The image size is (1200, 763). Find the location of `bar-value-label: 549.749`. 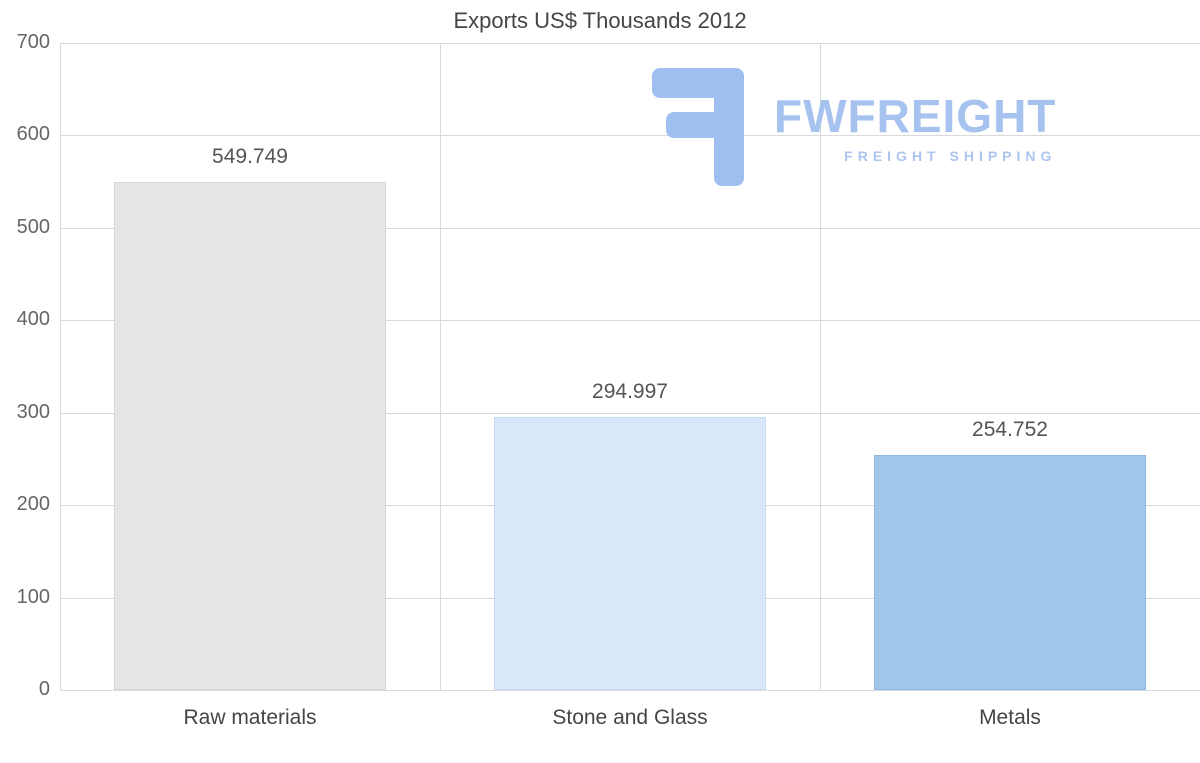

bar-value-label: 549.749 is located at coordinates (250, 156).